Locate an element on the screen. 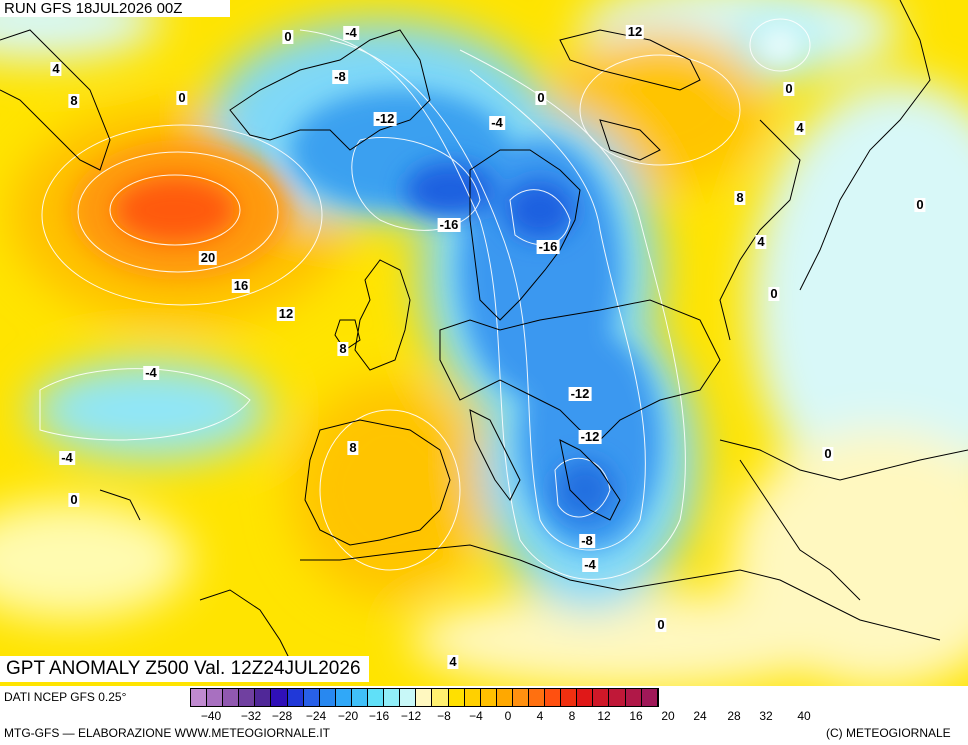 The width and height of the screenshot is (968, 745). scale-tick-label: −12 is located at coordinates (411, 716).